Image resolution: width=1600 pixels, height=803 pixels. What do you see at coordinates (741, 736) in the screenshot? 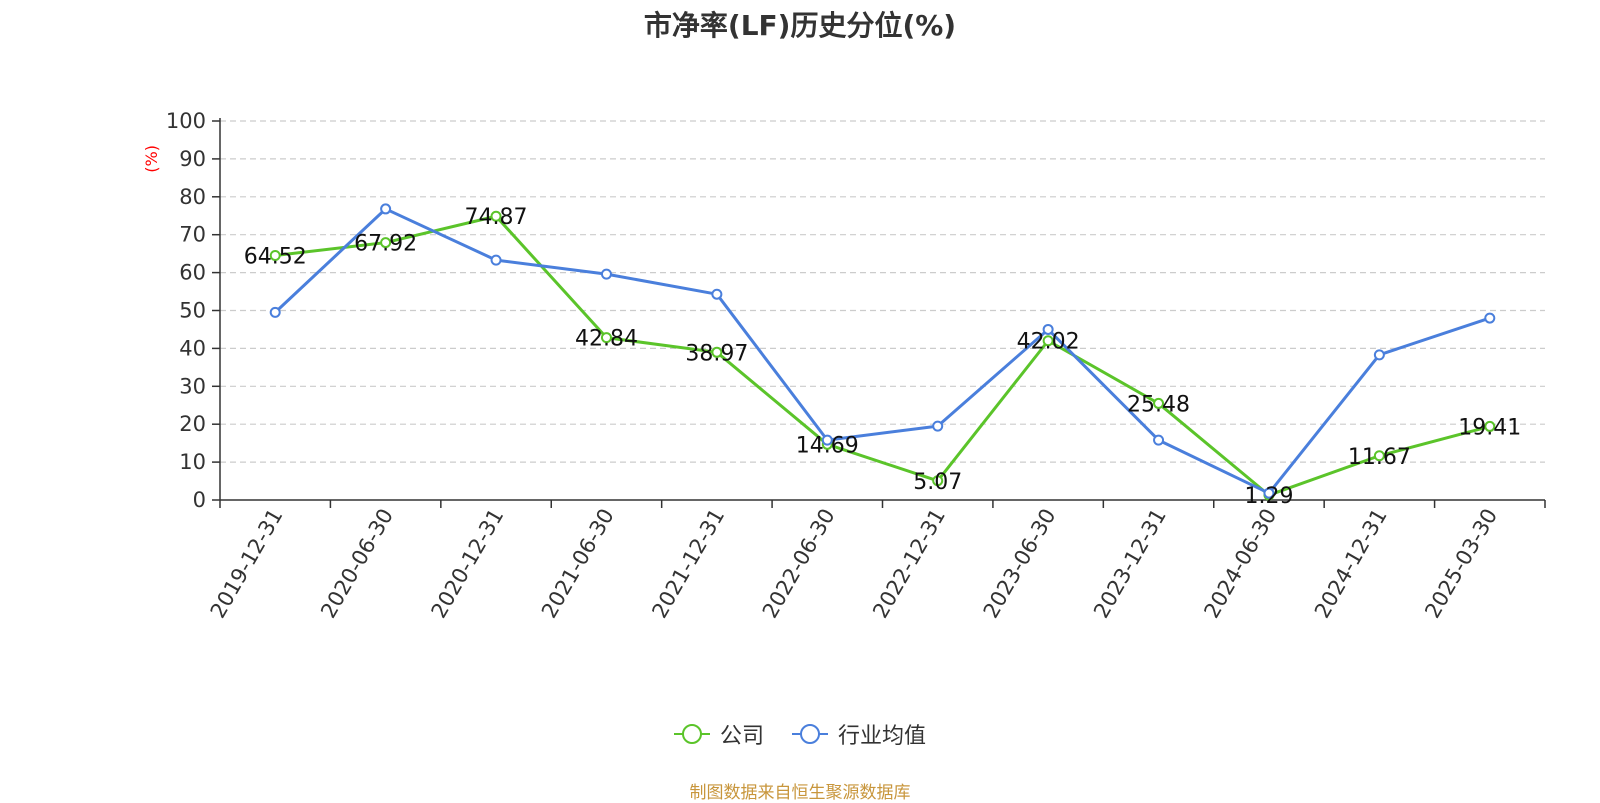
I see `legend-label-company: 公司` at bounding box center [741, 736].